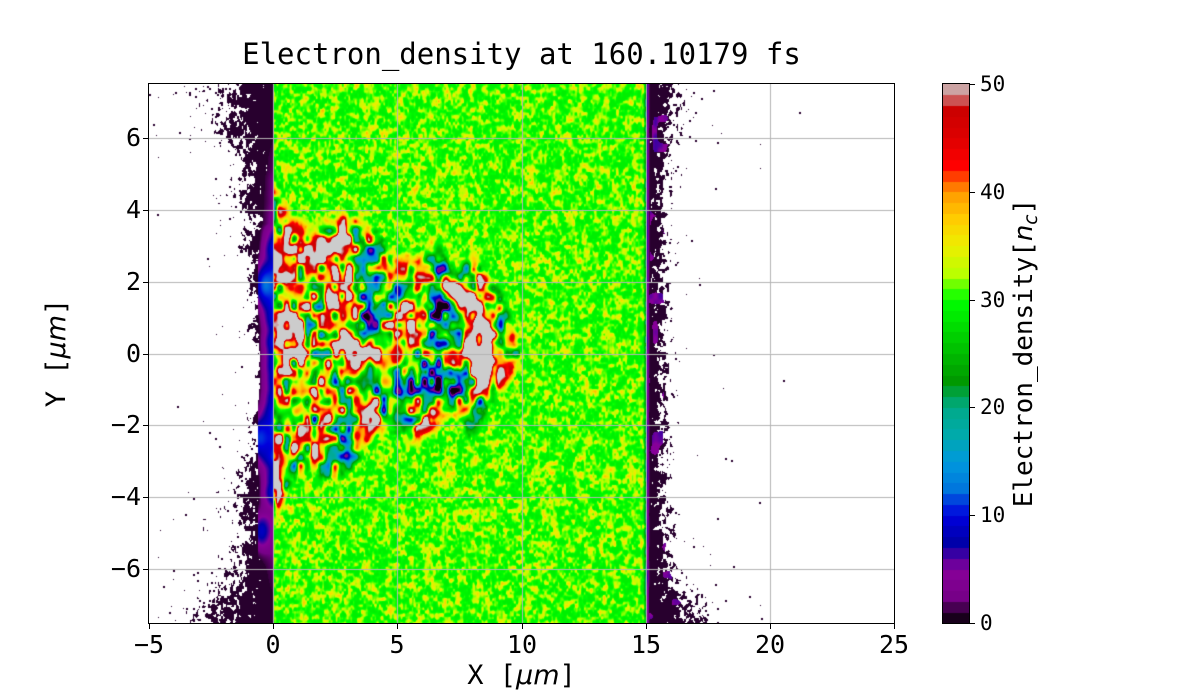  Describe the element at coordinates (273, 644) in the screenshot. I see `x-tick-label: 0` at that location.